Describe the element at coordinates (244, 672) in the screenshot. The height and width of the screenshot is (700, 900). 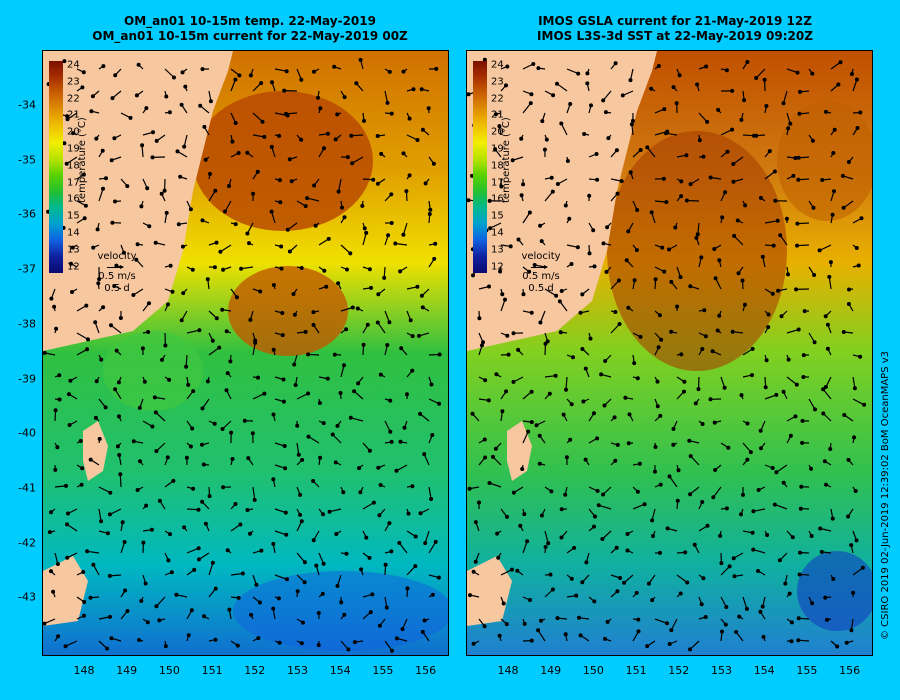
I see `longitude-axis-left: 148 149 150 151 152 153 154 155 156` at that location.